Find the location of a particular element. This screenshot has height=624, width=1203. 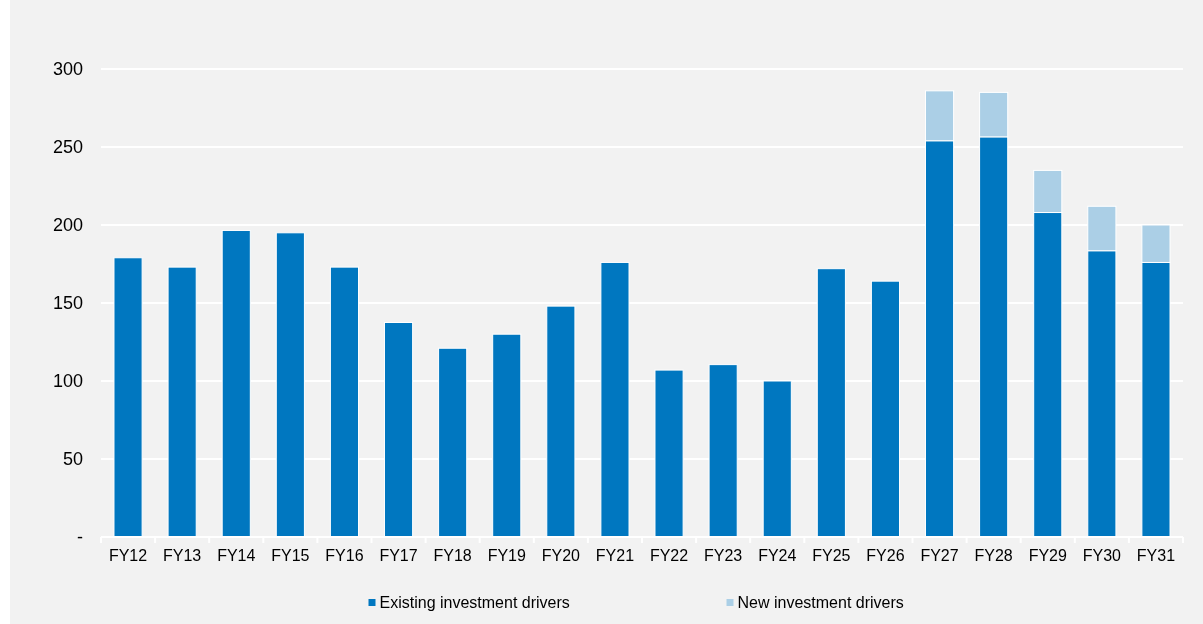

x-tick-label: FY13 is located at coordinates (182, 555).